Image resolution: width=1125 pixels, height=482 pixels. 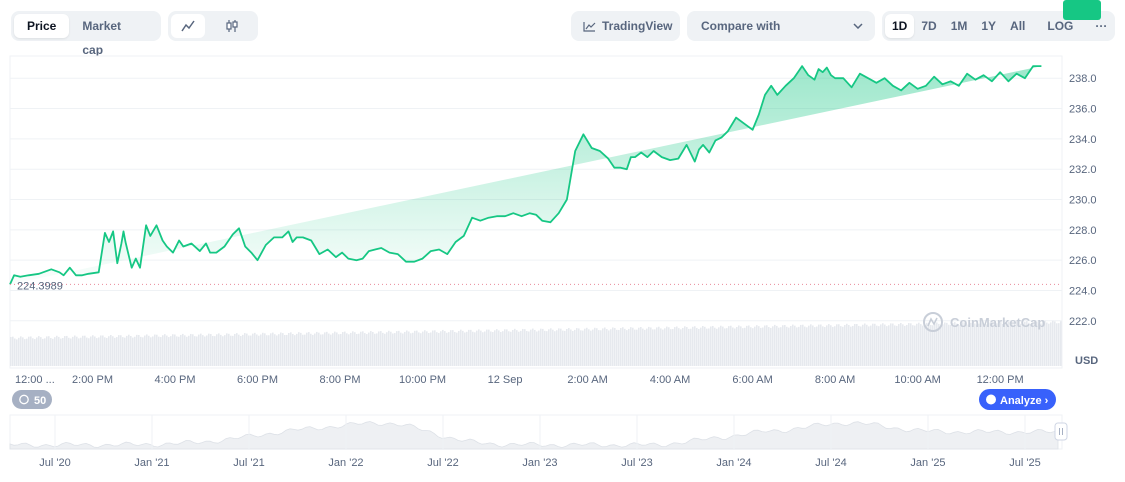 What do you see at coordinates (830, 463) in the screenshot?
I see `overview-tick-label: Jul '24` at bounding box center [830, 463].